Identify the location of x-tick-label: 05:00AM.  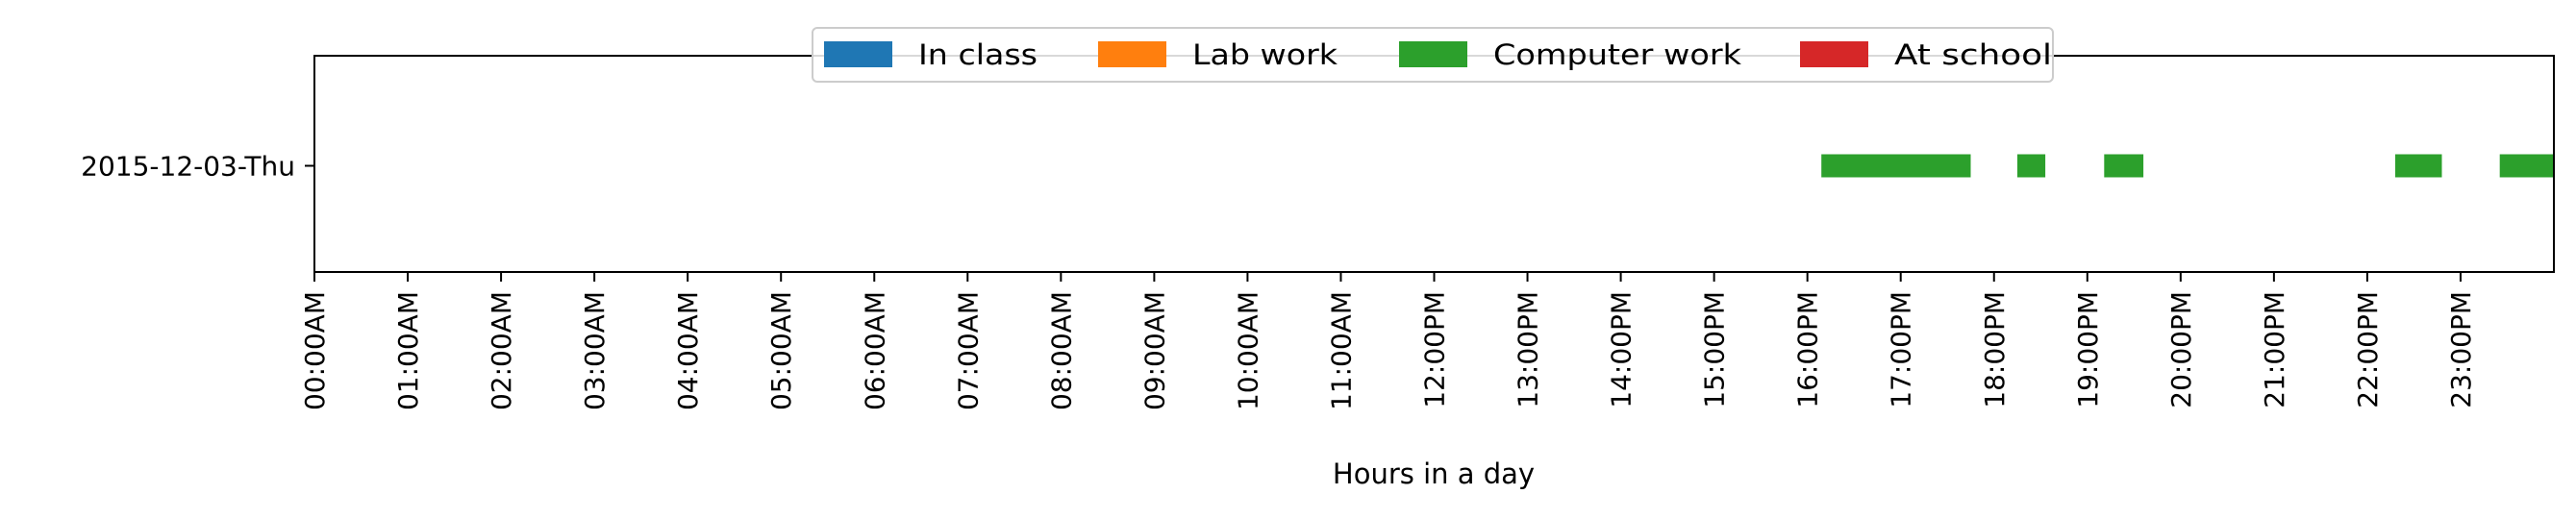
(781, 350).